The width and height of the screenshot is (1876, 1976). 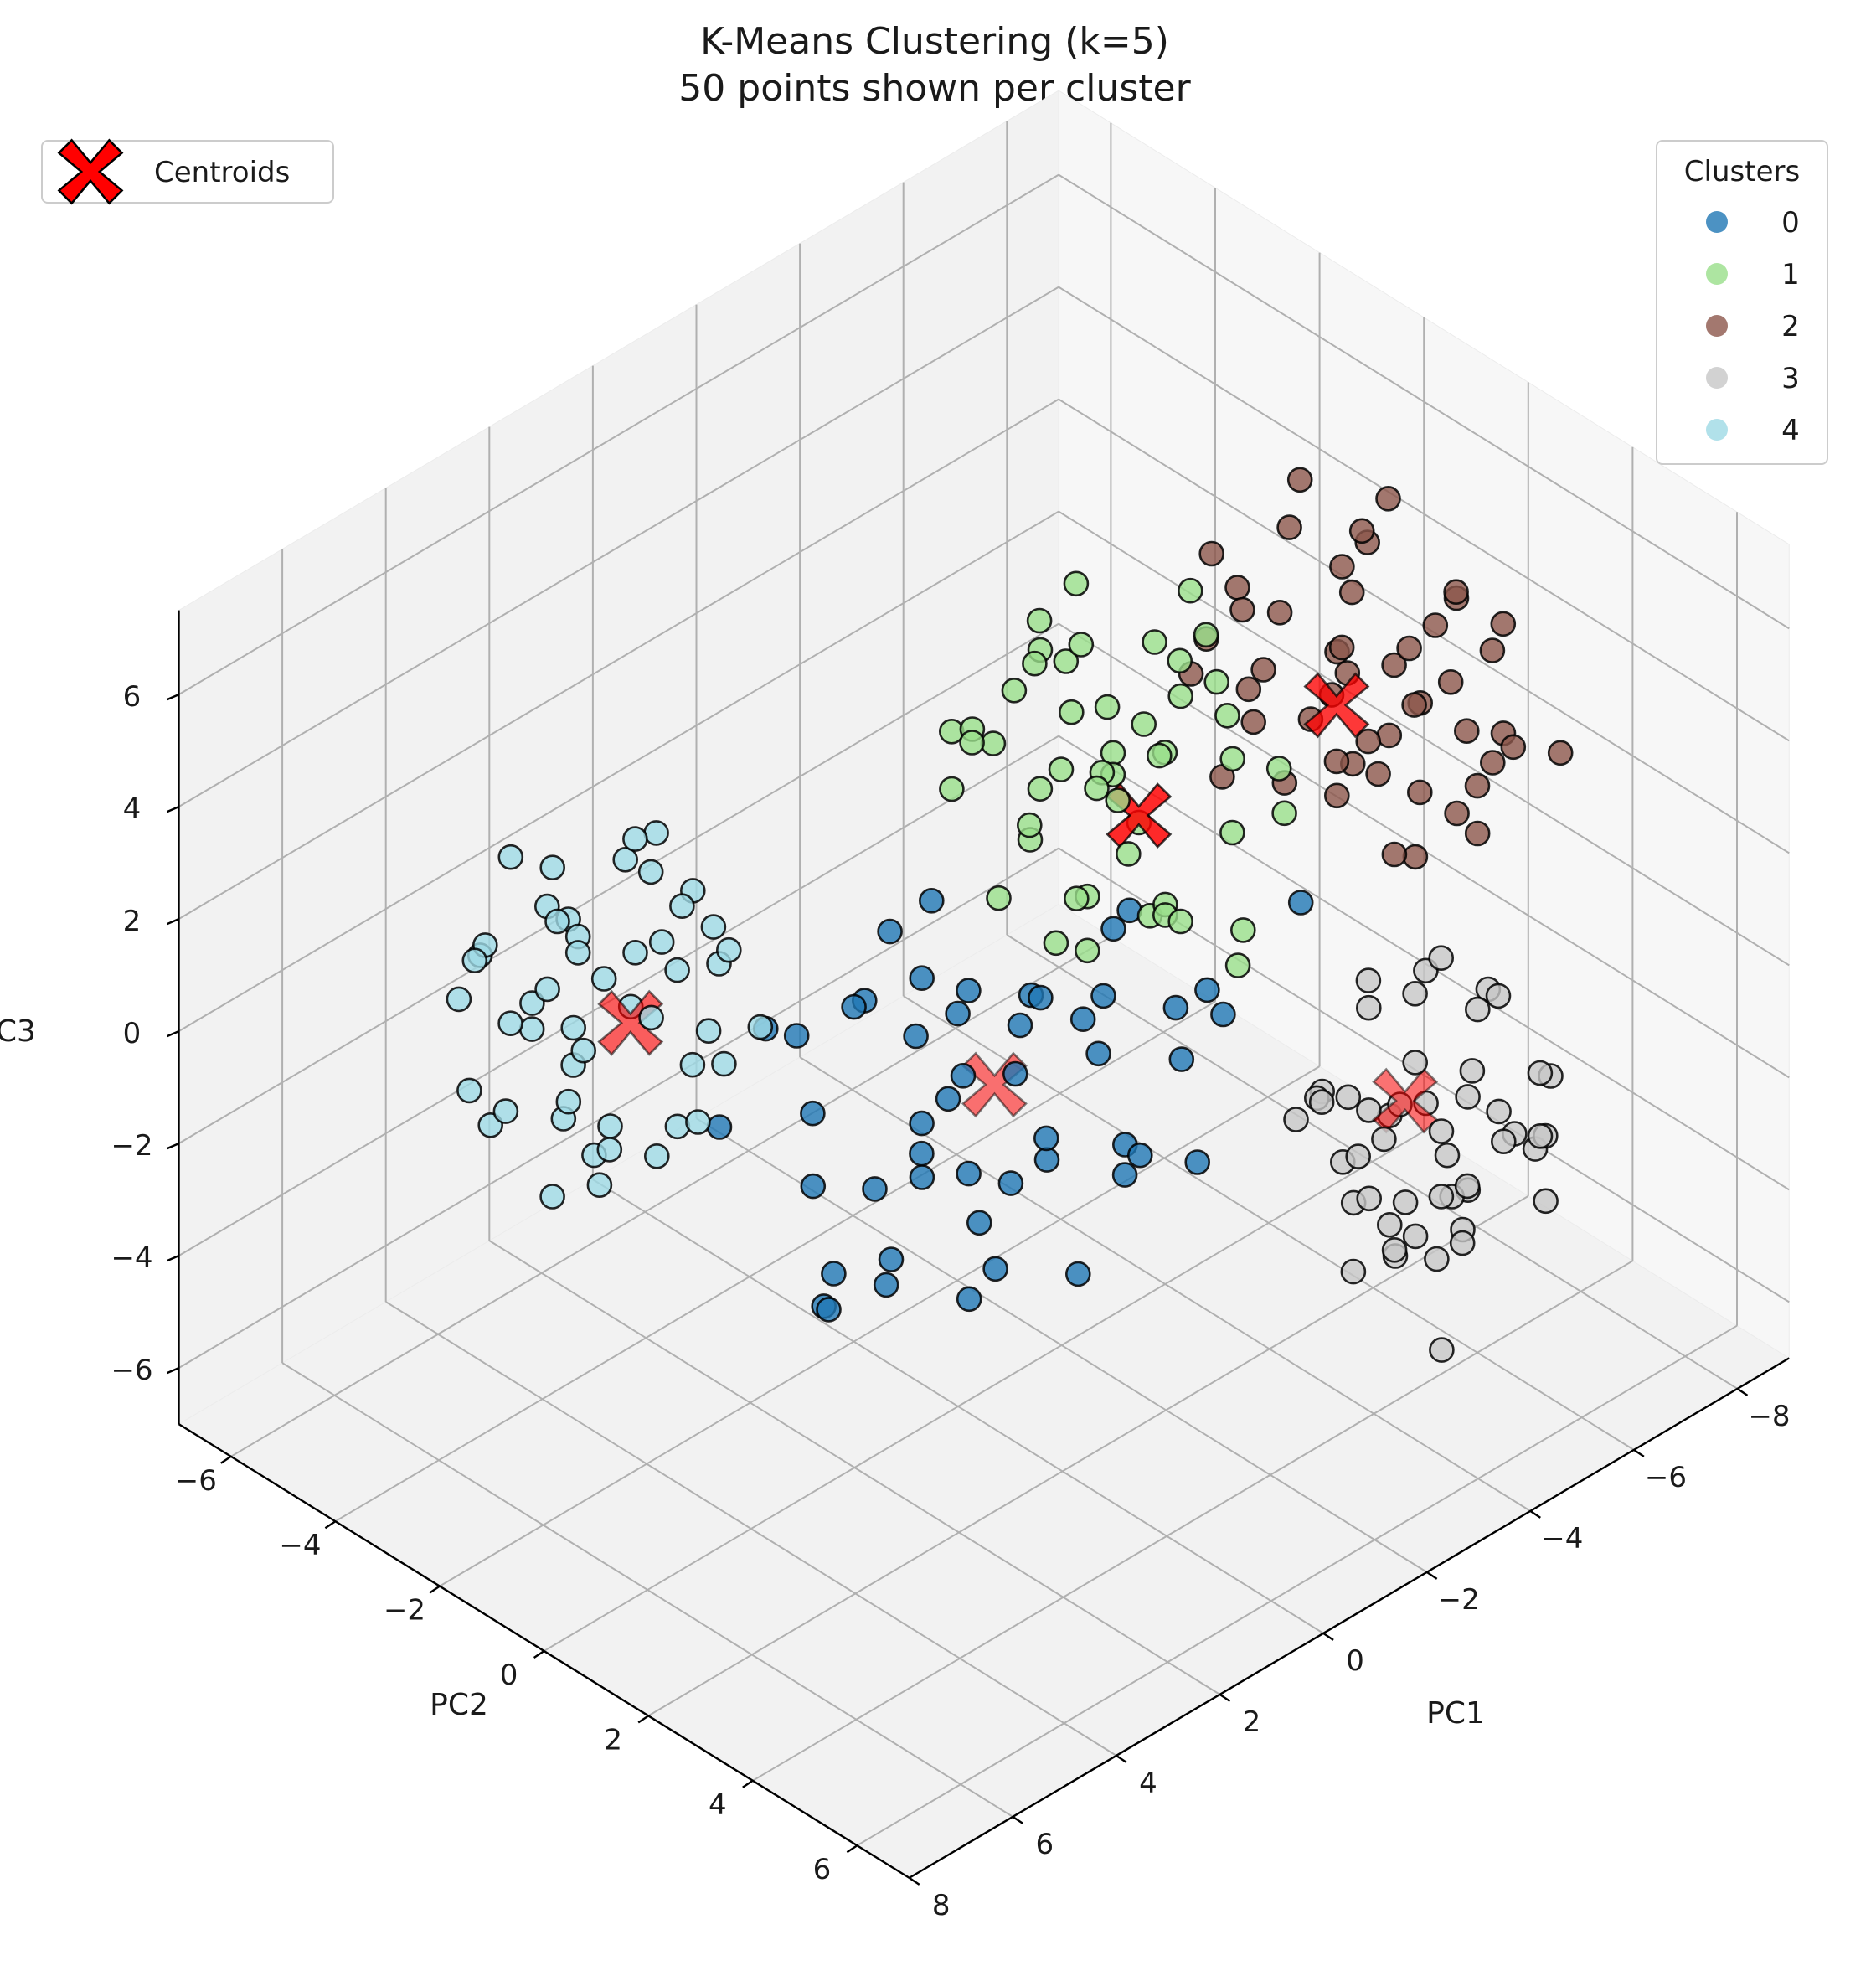 What do you see at coordinates (132, 921) in the screenshot?
I see `z-tick-label: 2` at bounding box center [132, 921].